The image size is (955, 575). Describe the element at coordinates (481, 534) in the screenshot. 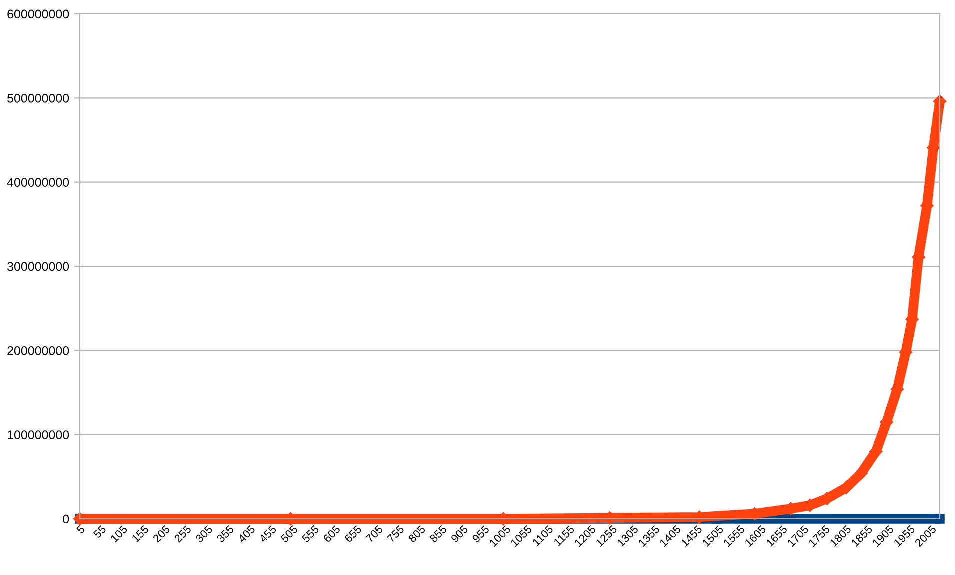

I see `x-tick-label: 955` at that location.